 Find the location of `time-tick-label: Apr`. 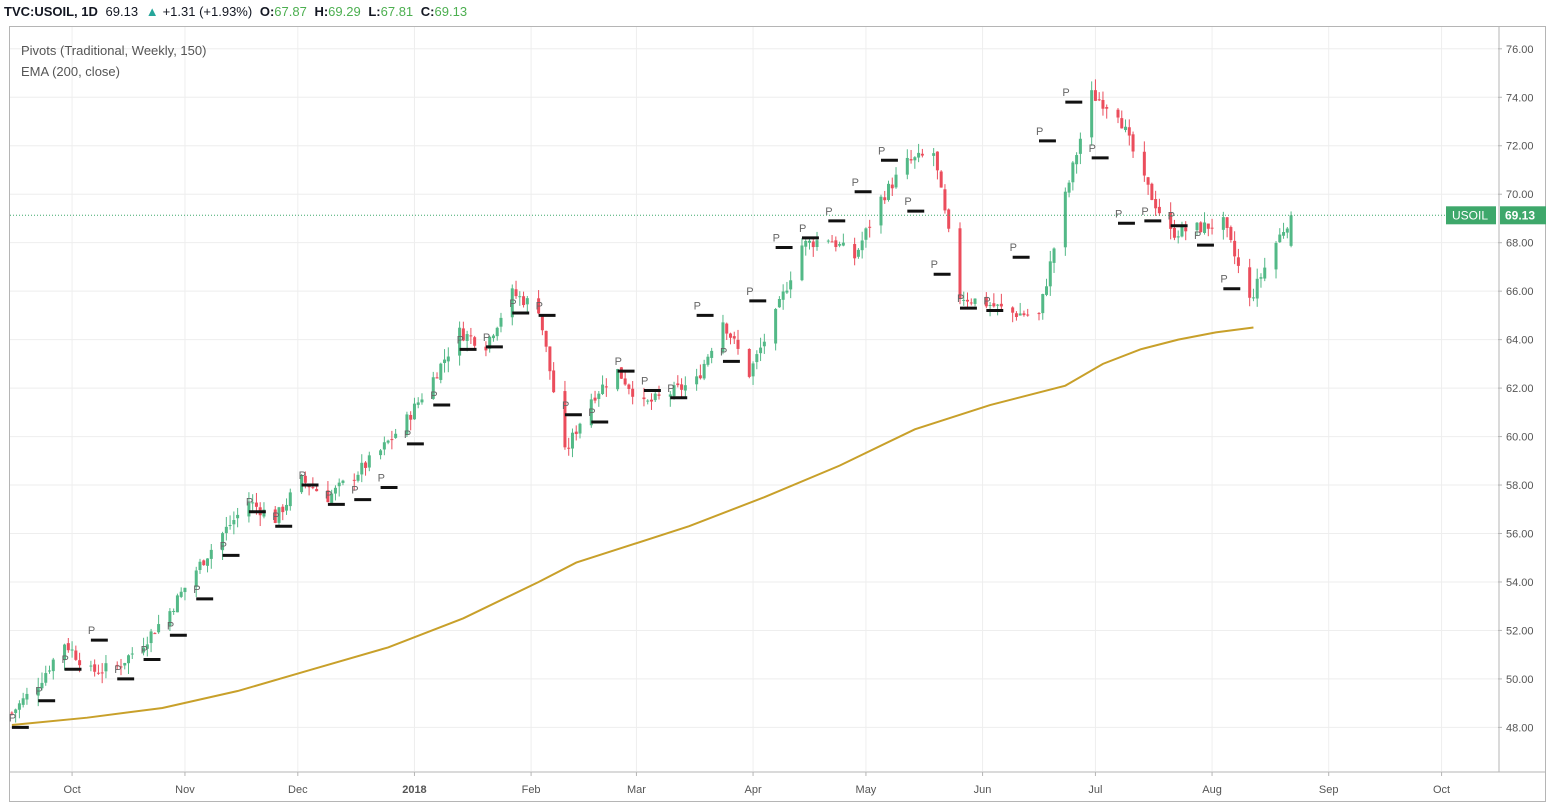

time-tick-label: Apr is located at coordinates (752, 790).